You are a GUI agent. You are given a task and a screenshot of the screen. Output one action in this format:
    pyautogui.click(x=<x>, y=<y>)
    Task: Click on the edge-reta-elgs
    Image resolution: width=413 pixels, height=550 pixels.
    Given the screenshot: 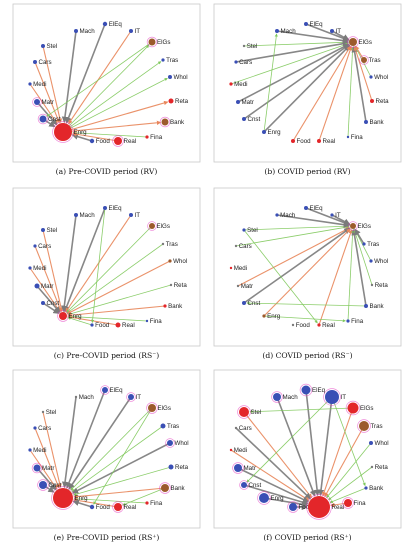 What is the action you would take?
    pyautogui.click(x=363, y=74)
    